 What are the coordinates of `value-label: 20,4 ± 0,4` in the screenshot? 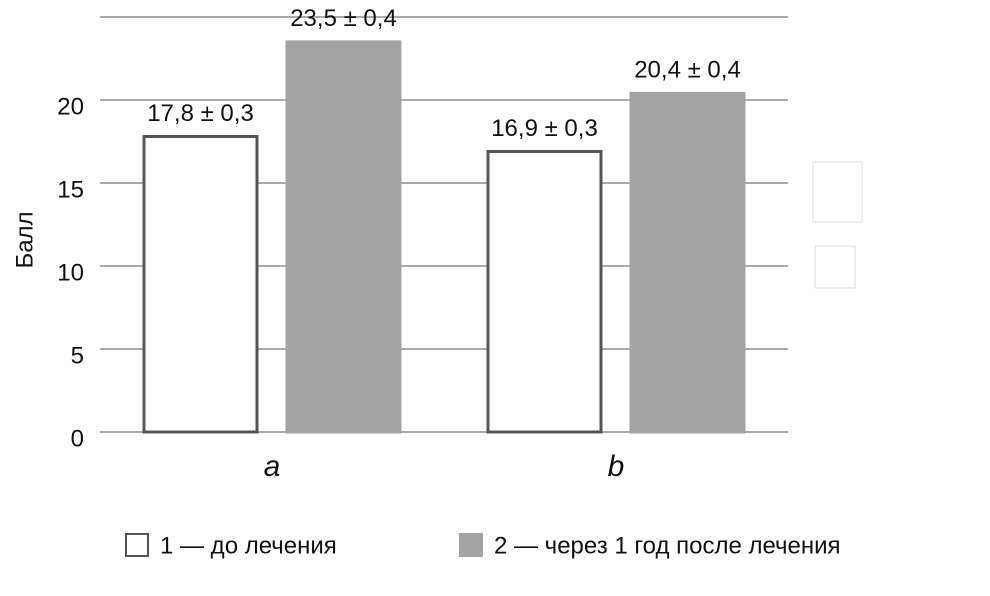 It's located at (687, 70).